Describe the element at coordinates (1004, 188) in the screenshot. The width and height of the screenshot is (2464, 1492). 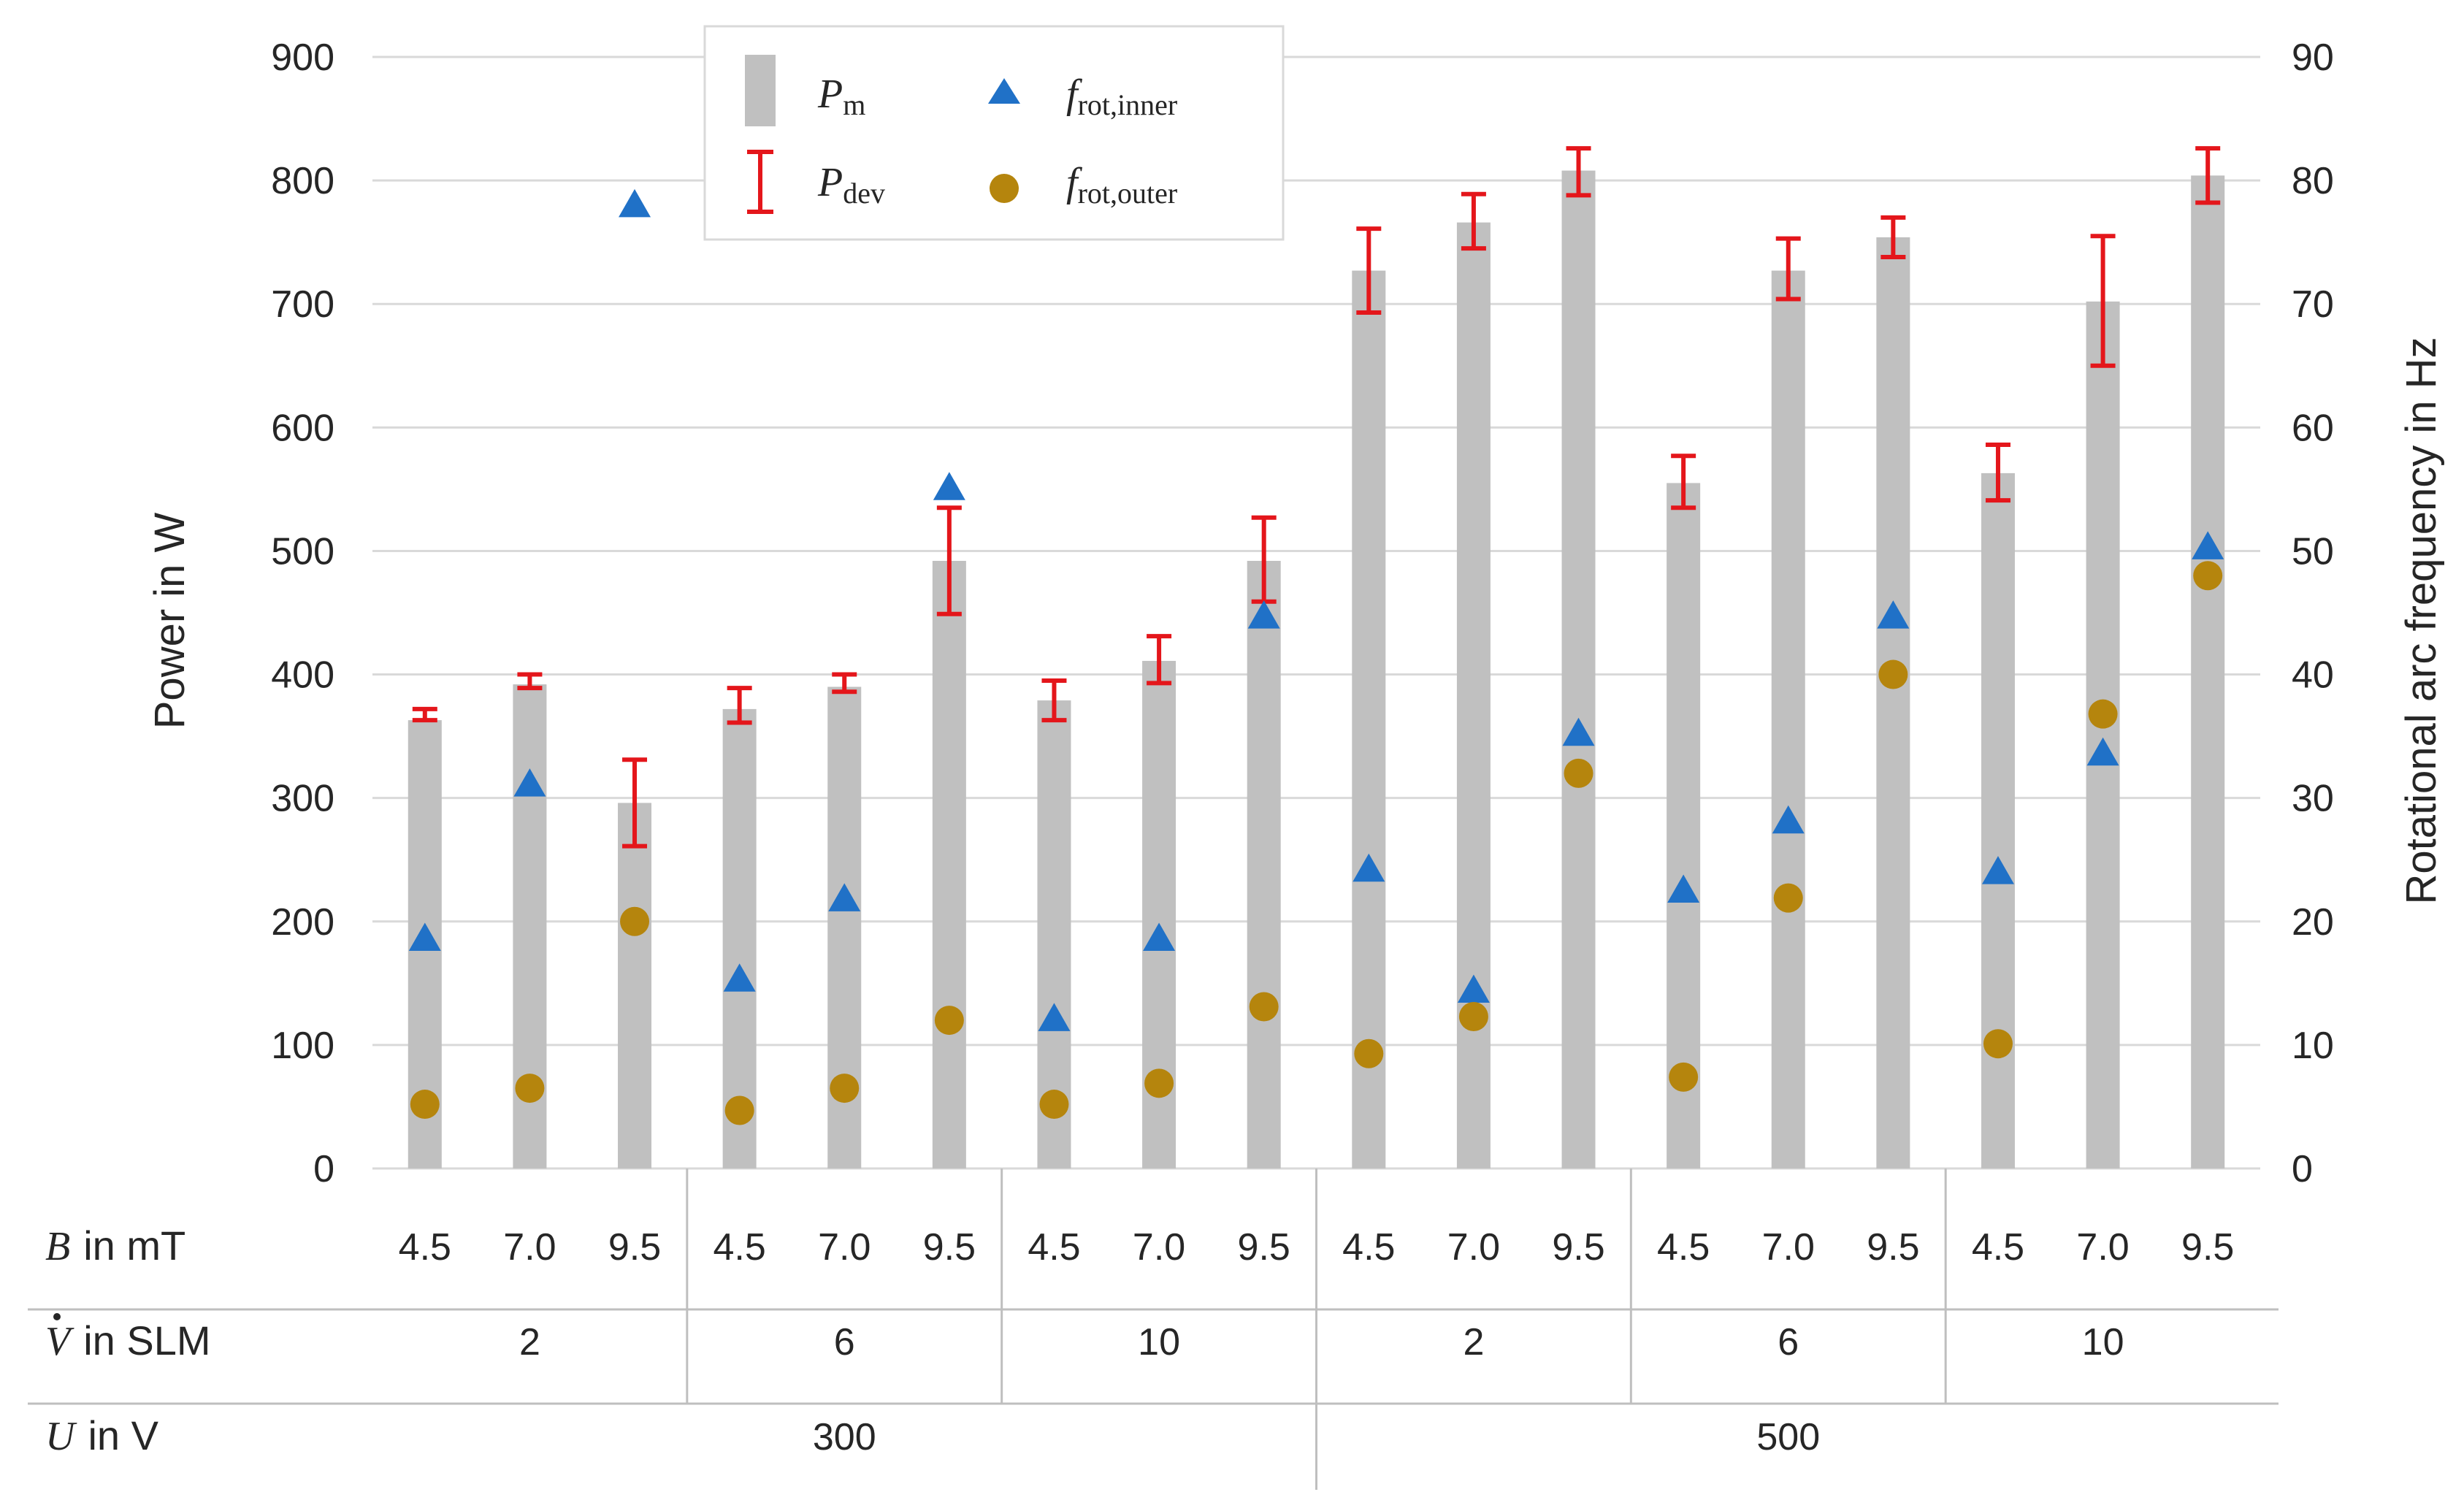
I see `legend-swatch-outer` at that location.